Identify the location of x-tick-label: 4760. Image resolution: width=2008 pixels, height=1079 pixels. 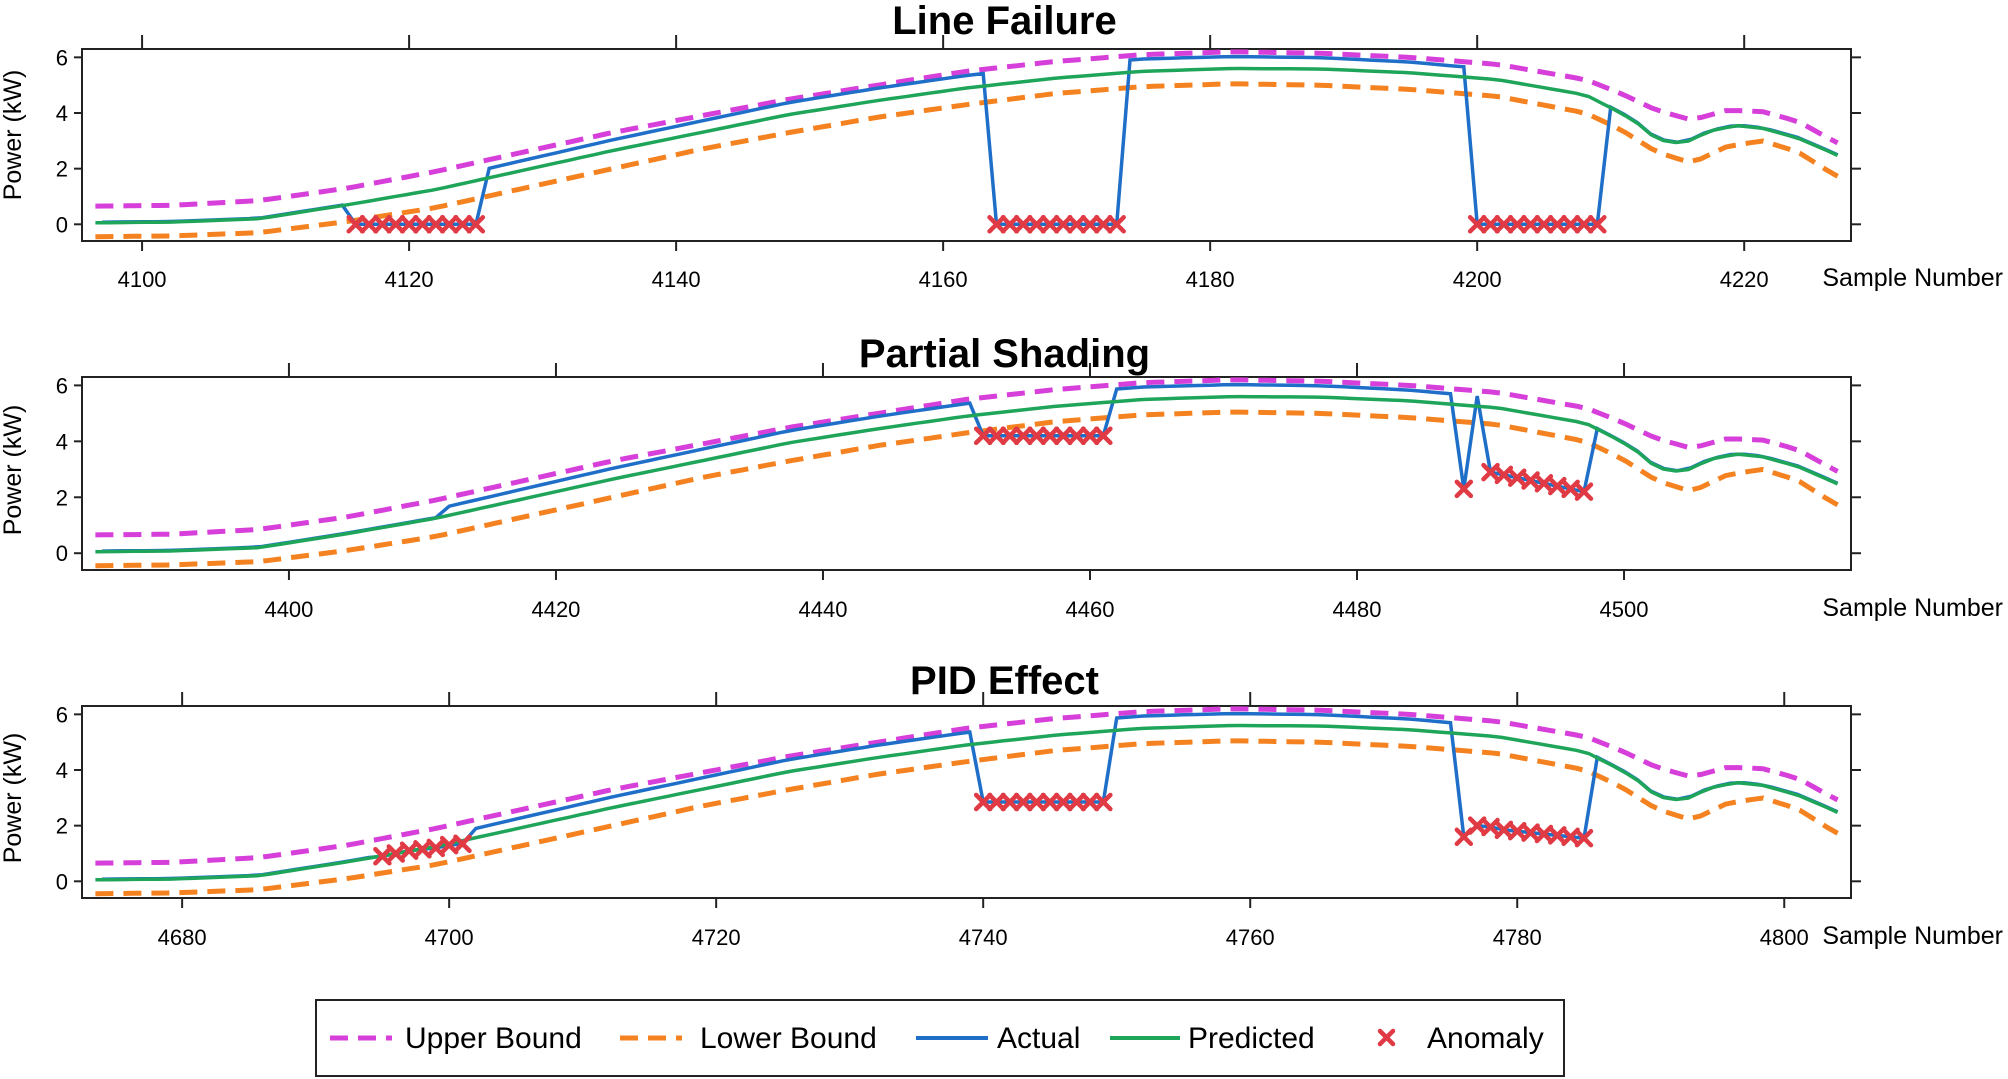
(1250, 937).